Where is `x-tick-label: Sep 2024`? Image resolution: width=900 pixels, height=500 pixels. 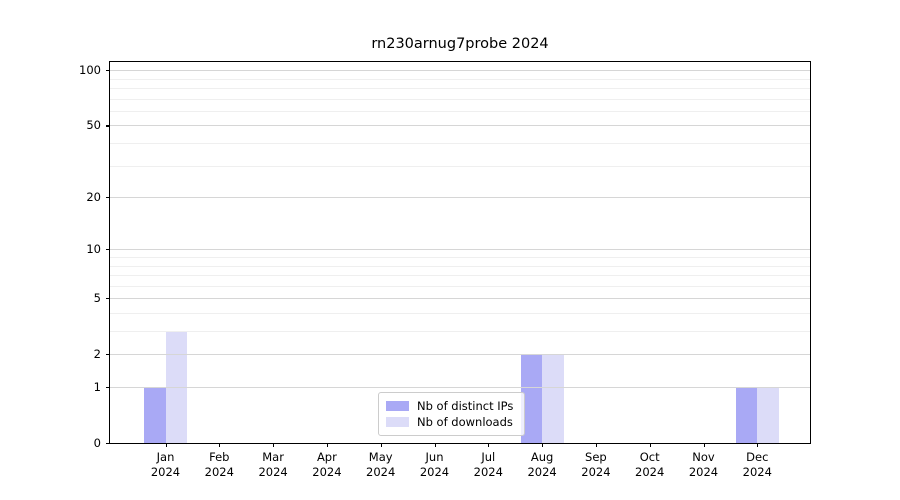 x-tick-label: Sep 2024 is located at coordinates (596, 464).